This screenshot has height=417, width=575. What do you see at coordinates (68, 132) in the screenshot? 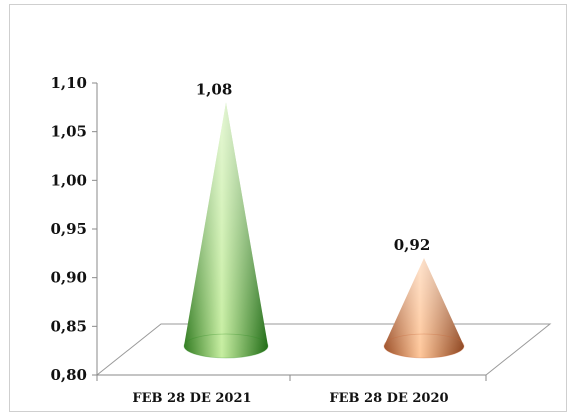
I see `y-tick-label: 1,05` at bounding box center [68, 132].